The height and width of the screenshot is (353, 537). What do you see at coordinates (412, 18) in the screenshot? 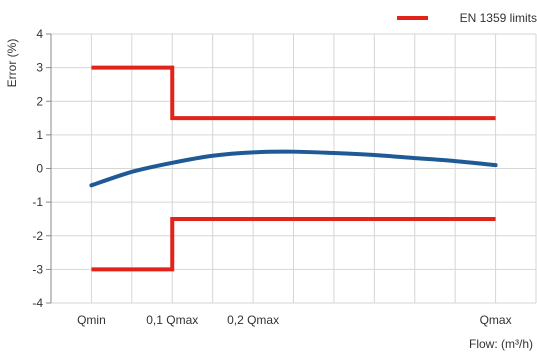
I see `legend-swatch-limits` at bounding box center [412, 18].